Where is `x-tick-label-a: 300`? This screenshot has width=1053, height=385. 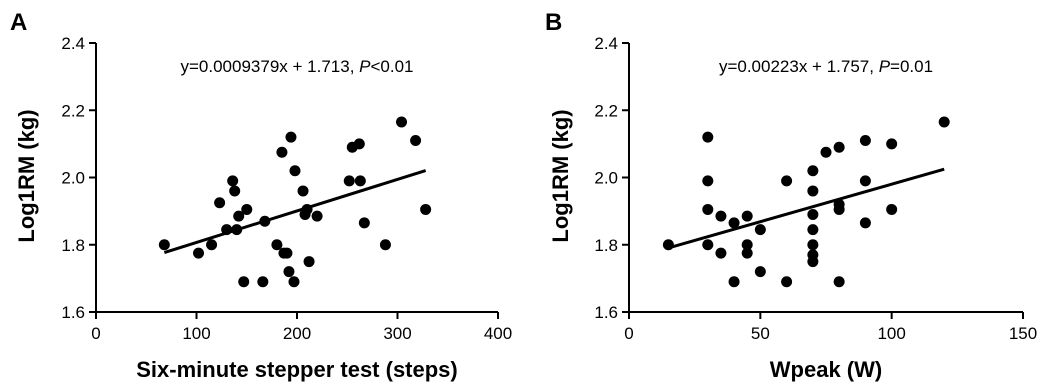
x-tick-label-a: 300 is located at coordinates (397, 333).